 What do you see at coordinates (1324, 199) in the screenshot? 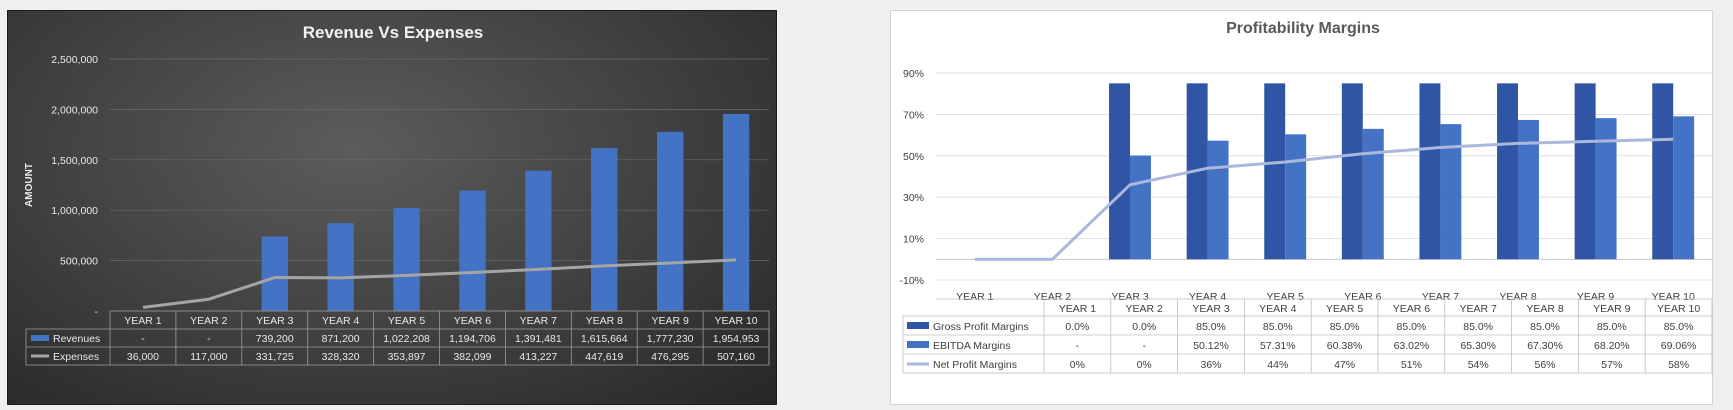
I see `net-profit-line` at bounding box center [1324, 199].